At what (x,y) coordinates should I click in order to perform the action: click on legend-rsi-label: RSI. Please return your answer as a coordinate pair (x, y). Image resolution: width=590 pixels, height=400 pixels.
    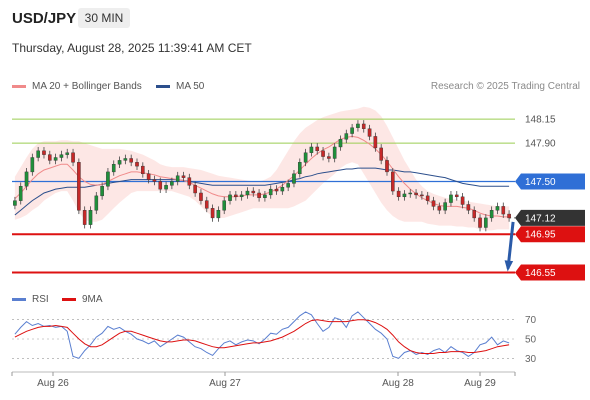
    Looking at the image, I should click on (40, 299).